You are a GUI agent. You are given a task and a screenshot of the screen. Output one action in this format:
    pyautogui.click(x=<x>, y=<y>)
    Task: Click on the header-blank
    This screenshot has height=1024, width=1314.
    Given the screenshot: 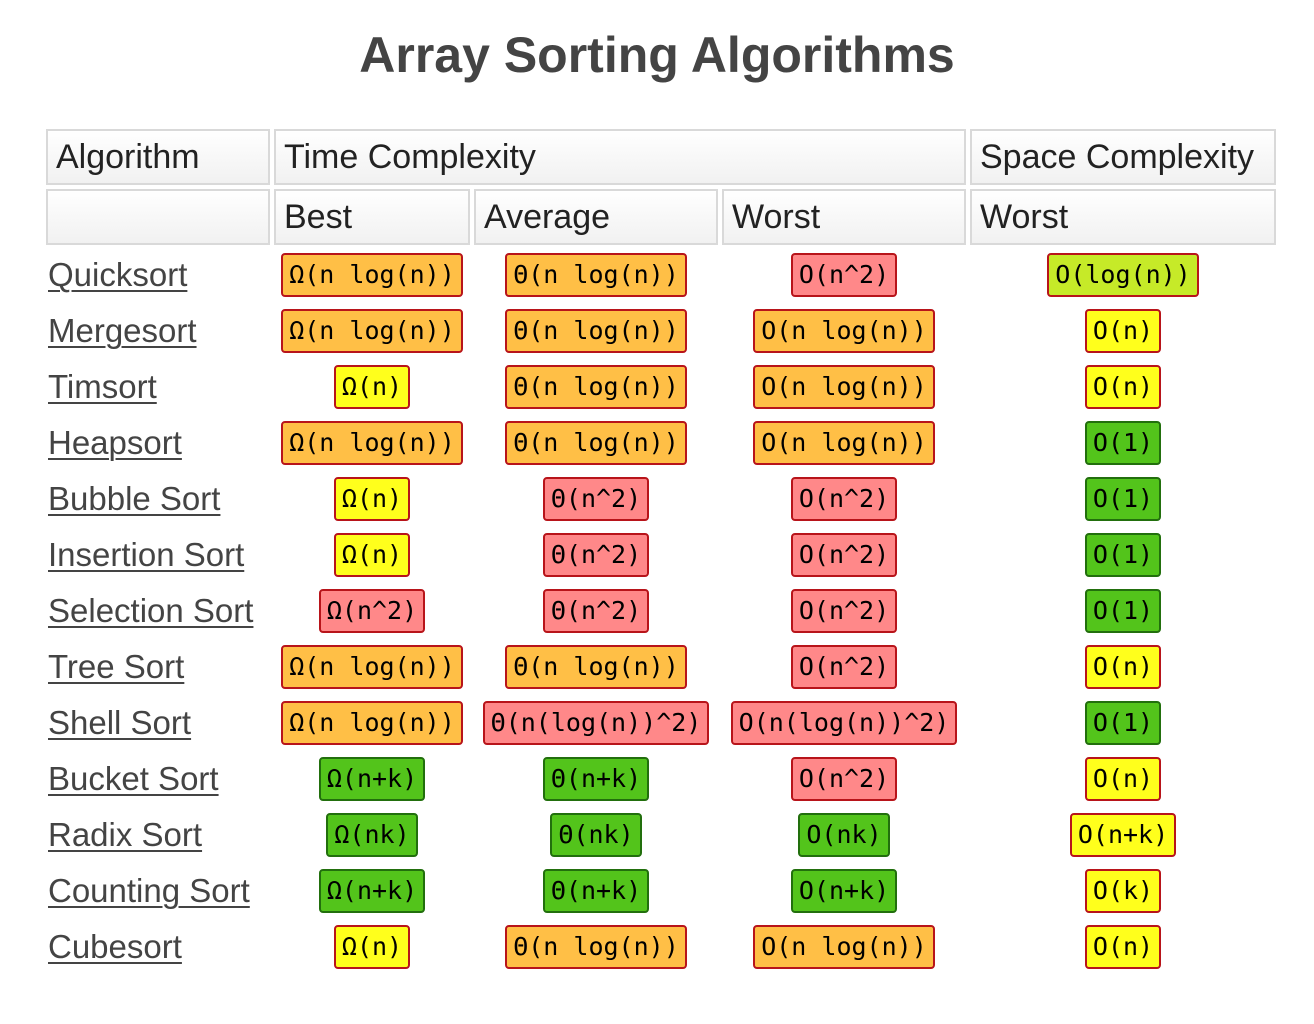 What is the action you would take?
    pyautogui.click(x=158, y=217)
    